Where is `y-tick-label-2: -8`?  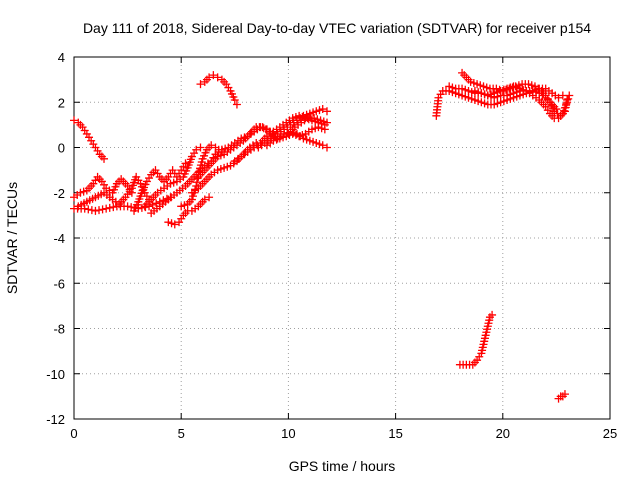 y-tick-label-2: -8 is located at coordinates (59, 329).